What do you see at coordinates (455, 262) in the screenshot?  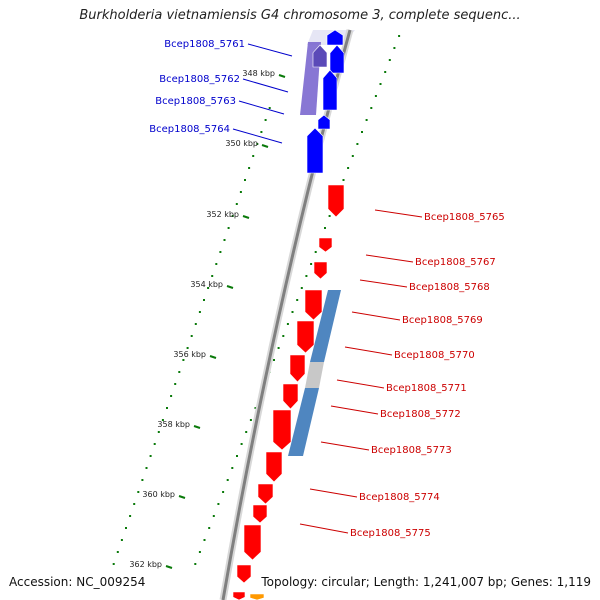 I see `gene-label: Bcep1808_5767` at bounding box center [455, 262].